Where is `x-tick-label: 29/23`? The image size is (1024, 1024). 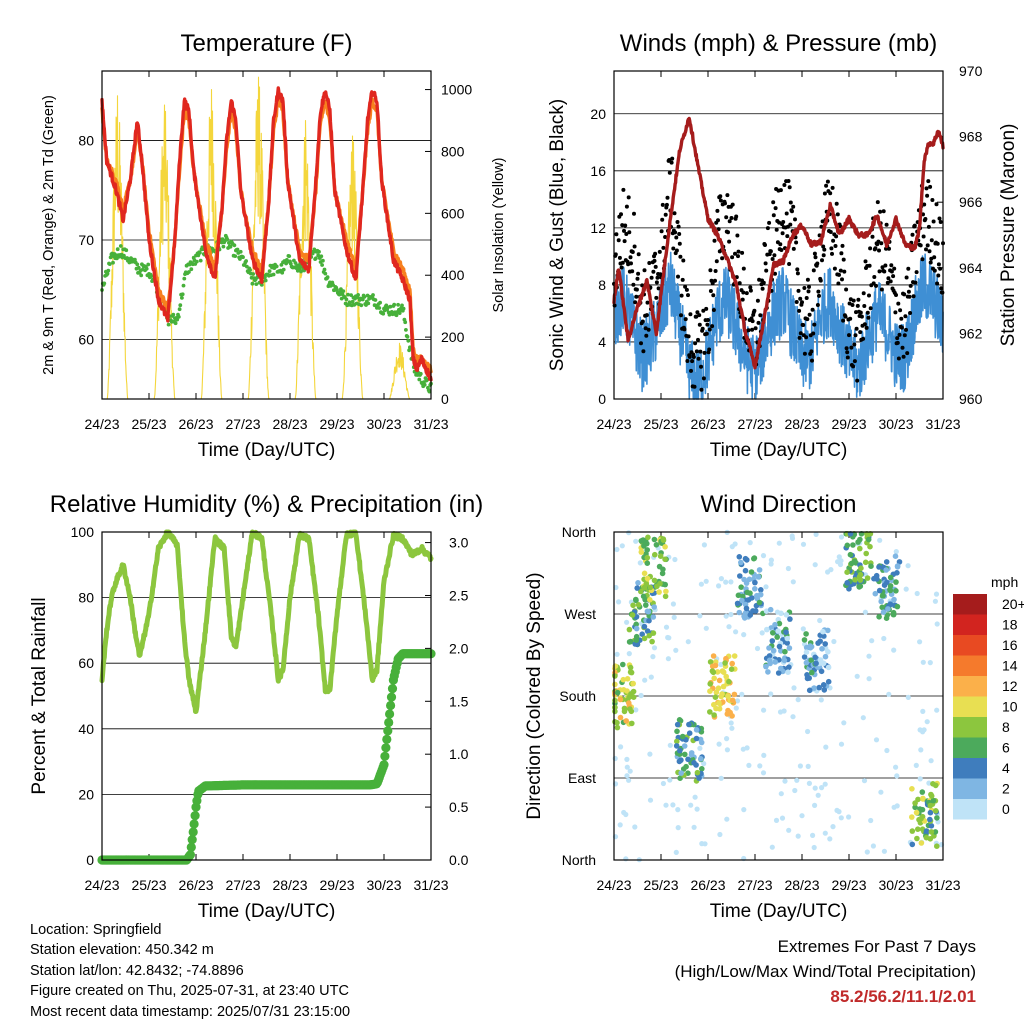 x-tick-label: 29/23 is located at coordinates (848, 885).